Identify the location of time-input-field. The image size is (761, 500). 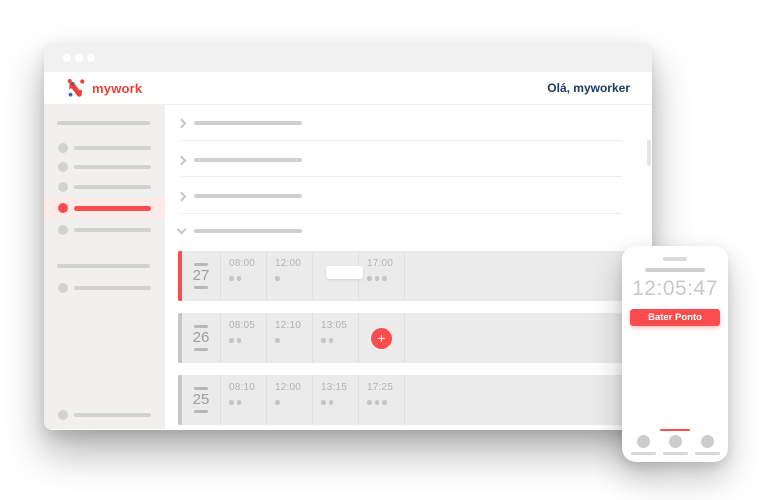
(344, 272).